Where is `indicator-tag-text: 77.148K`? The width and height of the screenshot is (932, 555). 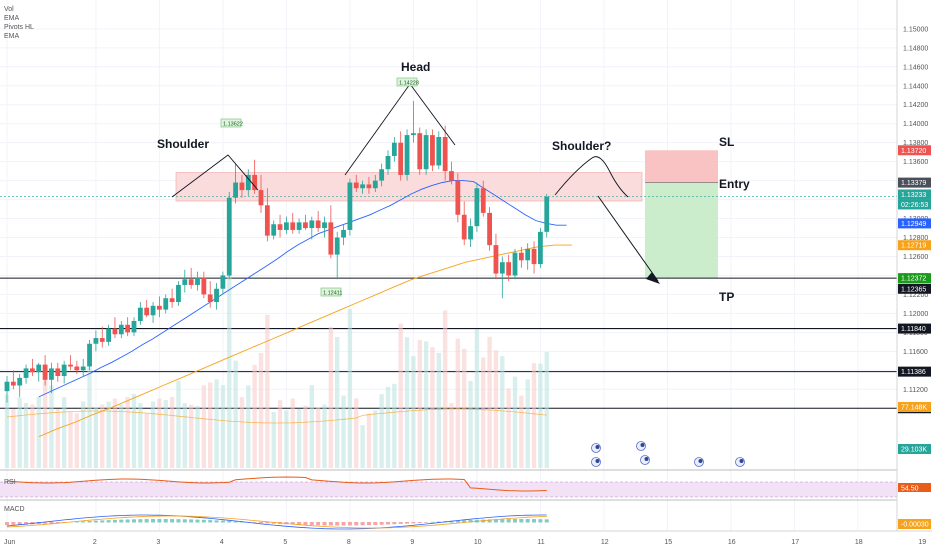
indicator-tag-text: 77.148K is located at coordinates (914, 408).